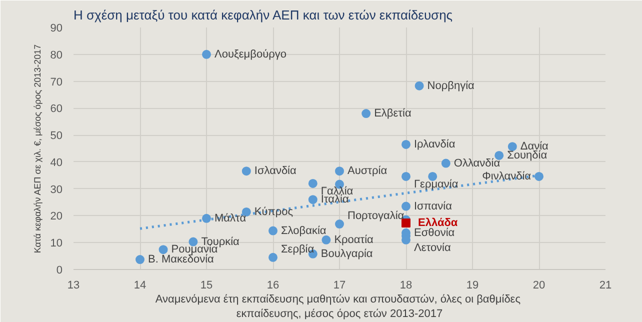 Image resolution: width=642 pixels, height=322 pixels. What do you see at coordinates (276, 171) in the screenshot?
I see `annotation: Ισλανδία` at bounding box center [276, 171].